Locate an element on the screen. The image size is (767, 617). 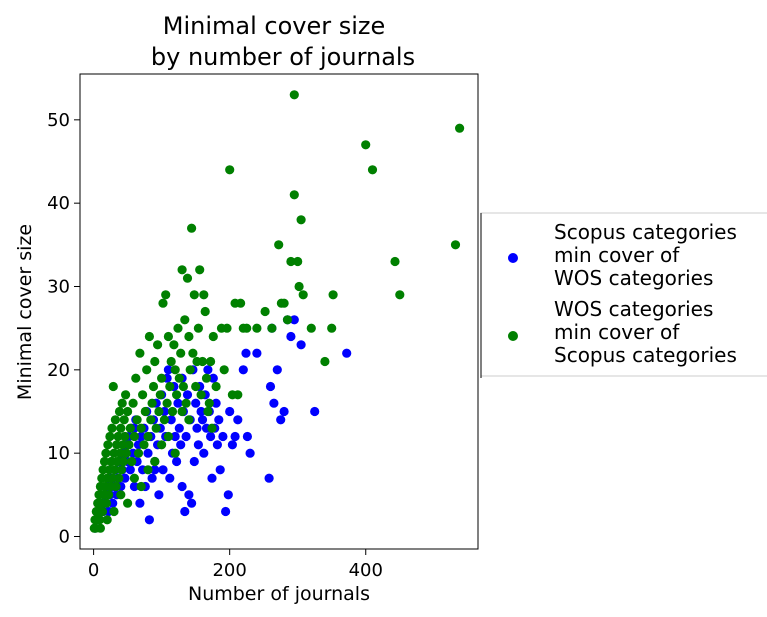
legend-scopus-line-3: WOS categories is located at coordinates (633, 278).